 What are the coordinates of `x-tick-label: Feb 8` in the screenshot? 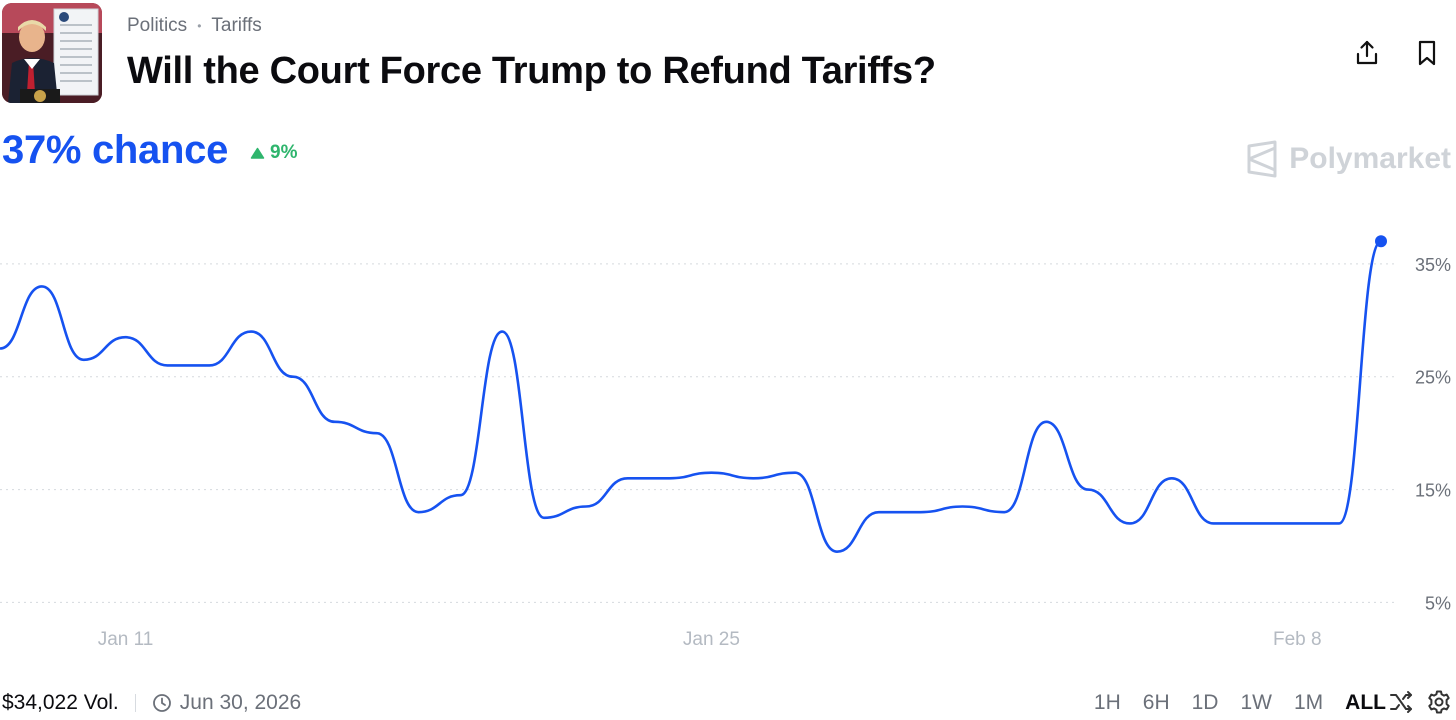 It's located at (1297, 639).